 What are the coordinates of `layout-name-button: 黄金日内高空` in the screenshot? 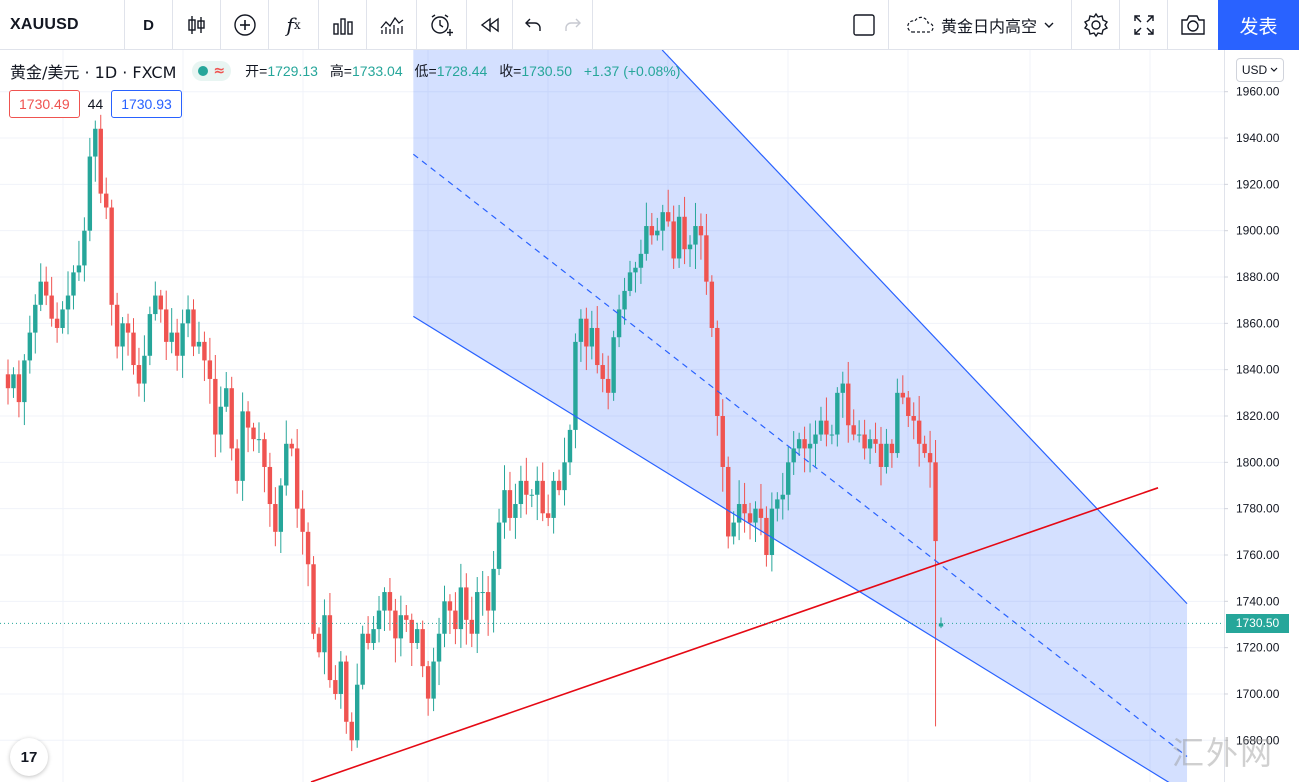 It's located at (980, 25).